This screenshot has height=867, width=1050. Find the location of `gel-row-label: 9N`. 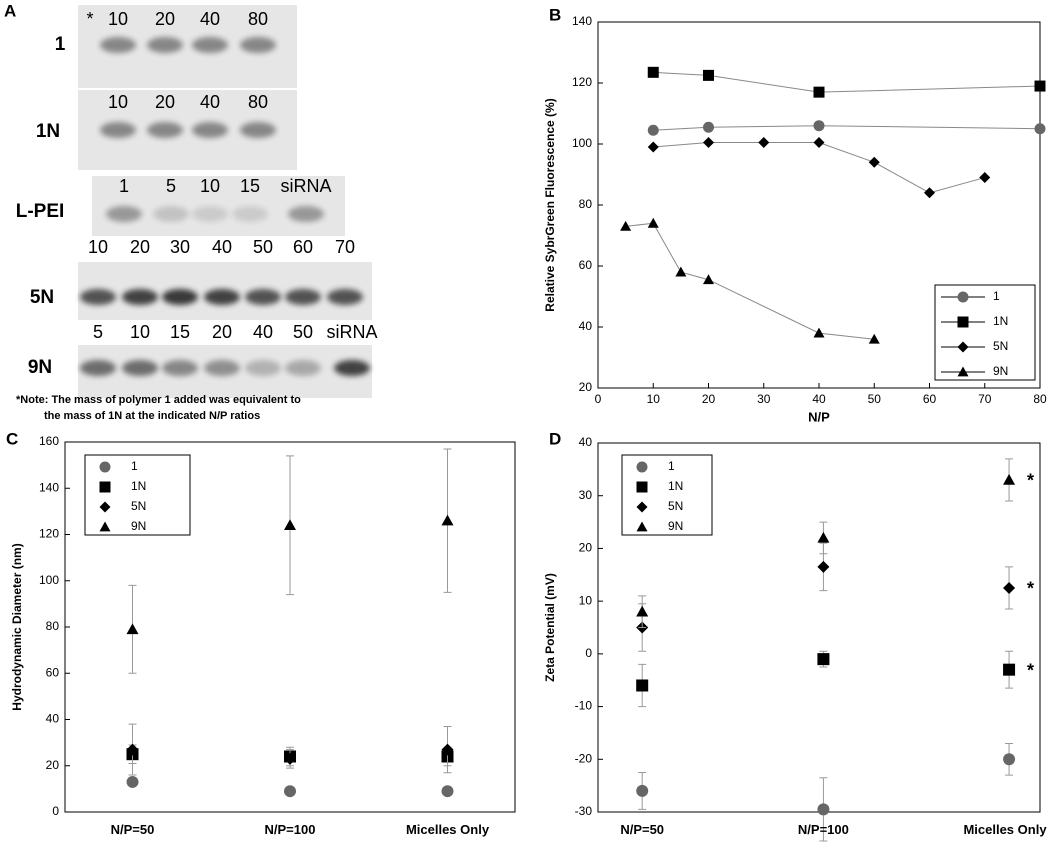

gel-row-label: 9N is located at coordinates (40, 367).